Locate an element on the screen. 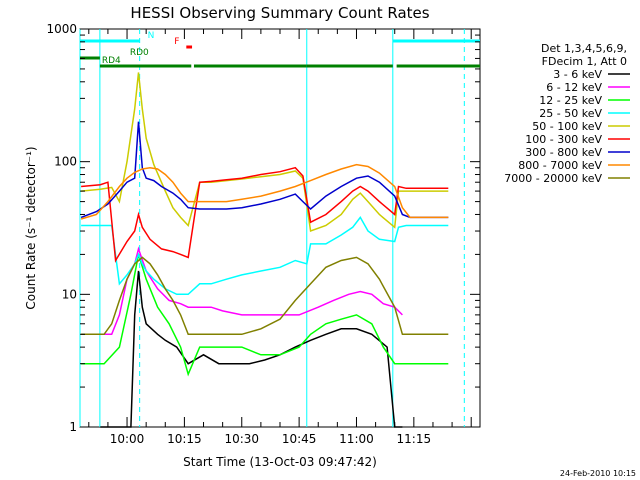 The image size is (640, 480). y-axis-label: Count Rate (s⁻¹ detector⁻¹) is located at coordinates (31, 227).